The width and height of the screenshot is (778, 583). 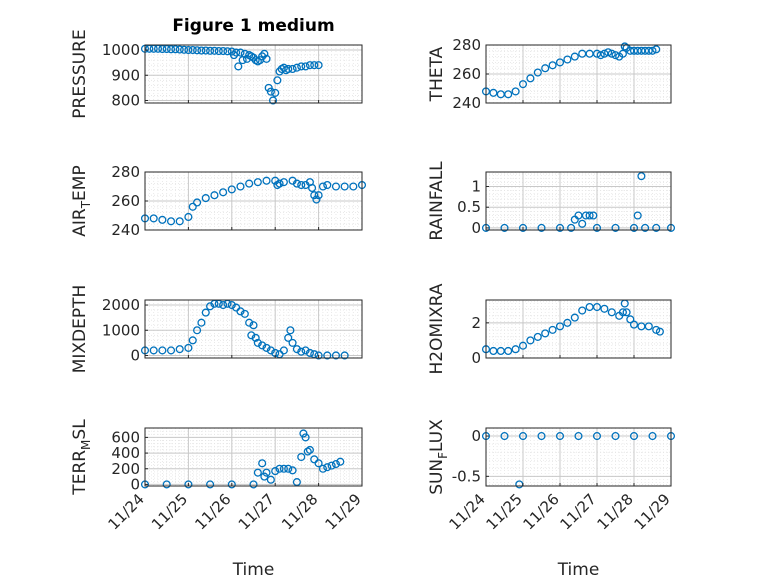 I want to click on y-axis-label: RAINFALL, so click(x=437, y=201).